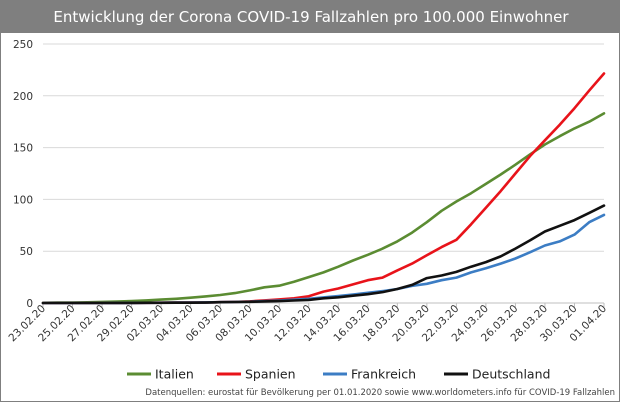 Image resolution: width=620 pixels, height=402 pixels. I want to click on legend-label-spanien: Spanien, so click(270, 374).